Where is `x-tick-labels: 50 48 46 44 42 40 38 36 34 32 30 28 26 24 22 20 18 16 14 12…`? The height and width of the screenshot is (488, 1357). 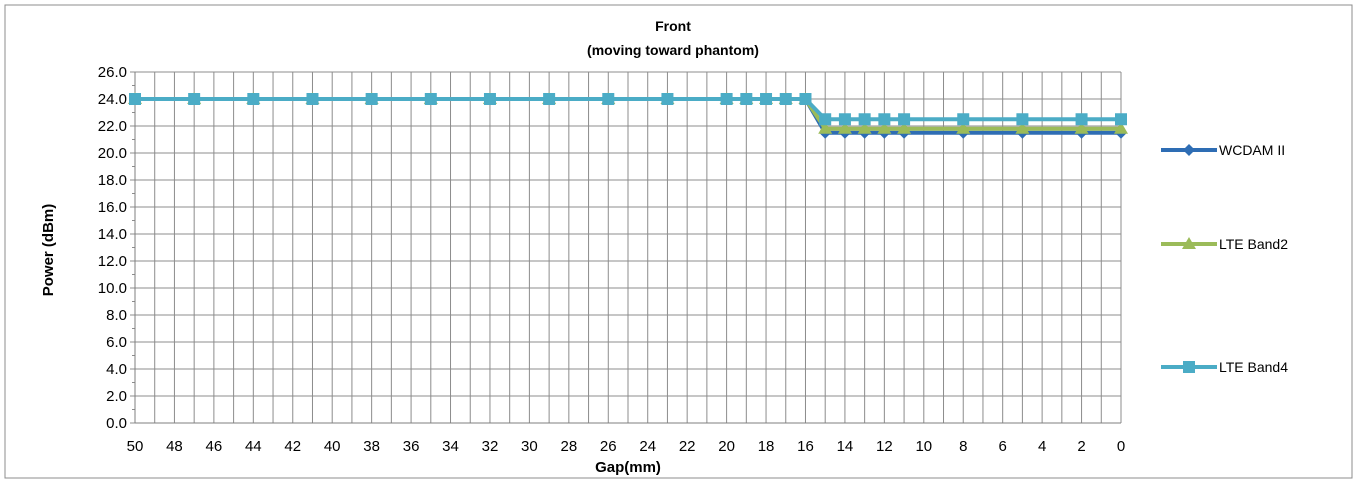
x-tick-labels: 50 48 46 44 42 40 38 36 34 32 30 28 26 24 22 20 18 16 14 12… is located at coordinates (626, 446).